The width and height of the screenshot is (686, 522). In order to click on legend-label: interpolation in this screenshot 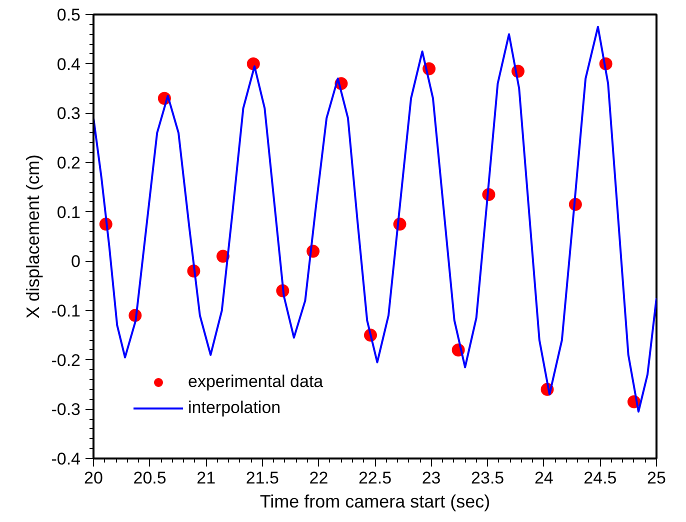, I will do `click(234, 408)`.